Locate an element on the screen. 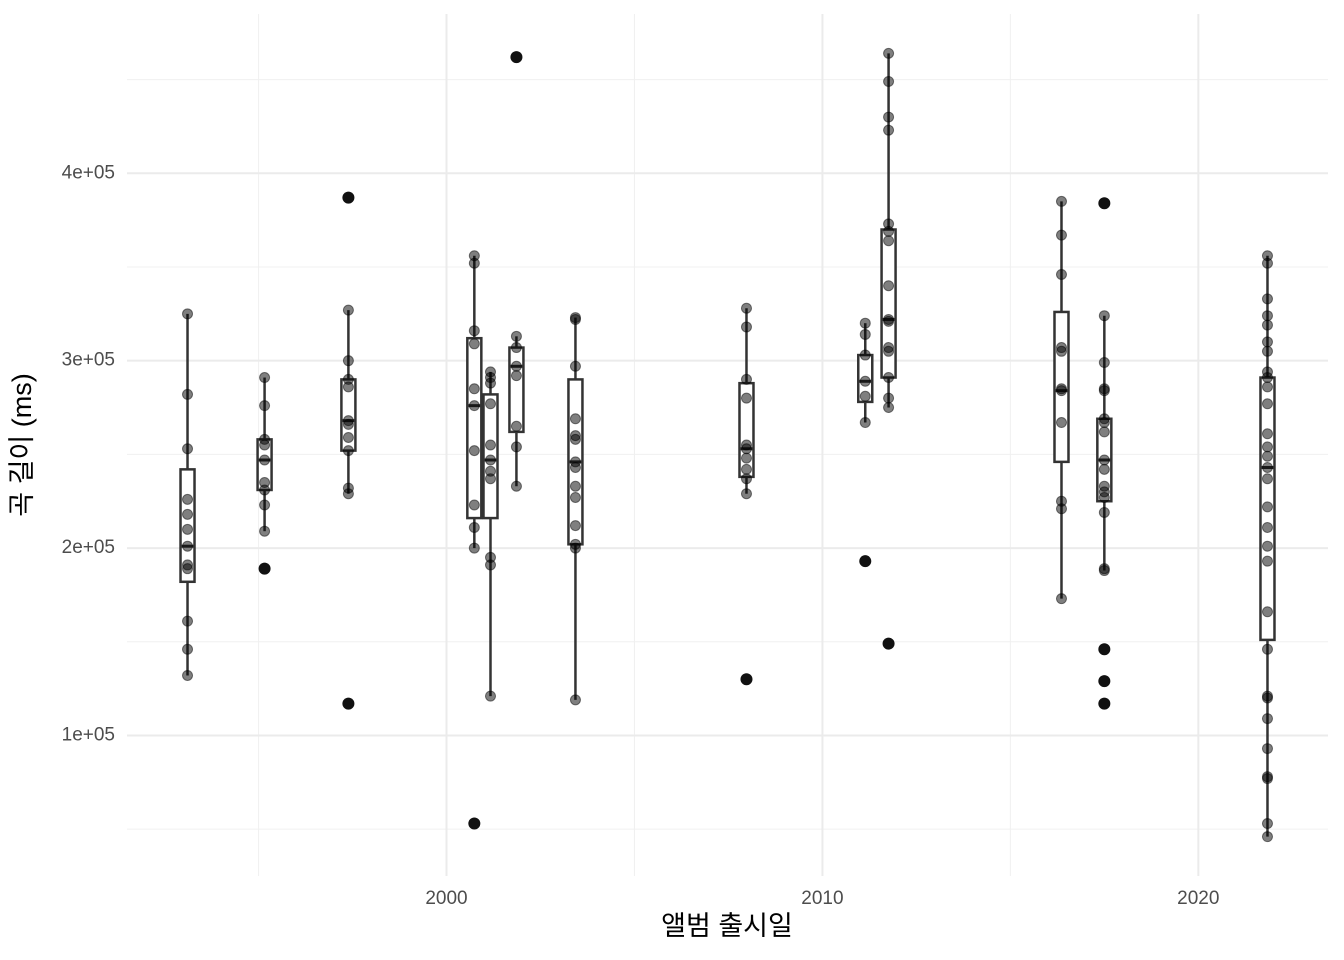 The height and width of the screenshot is (960, 1344). x-tick-label: 2010 is located at coordinates (822, 898).